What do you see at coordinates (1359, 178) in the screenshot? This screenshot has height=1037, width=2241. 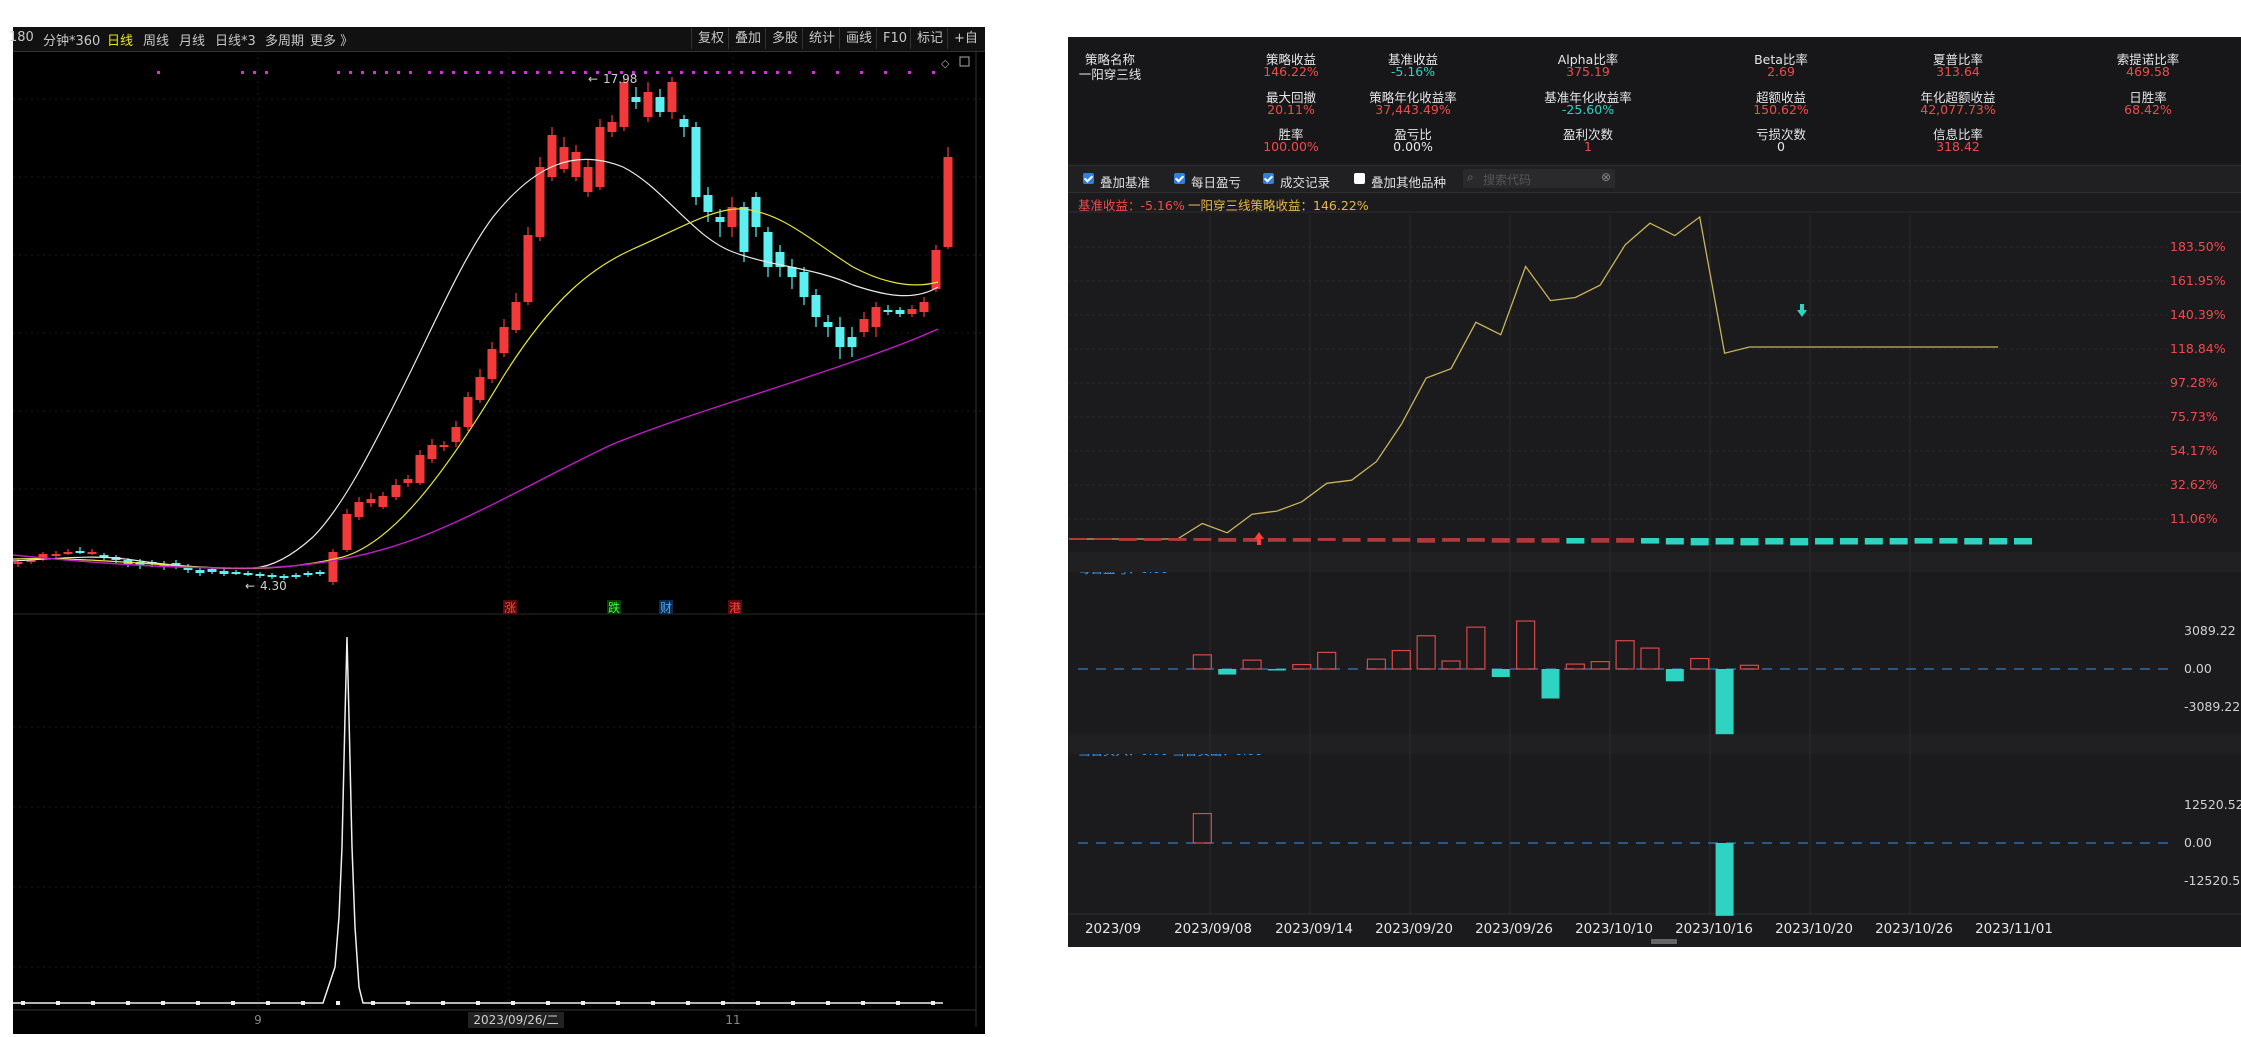 I see `overlay-other-checkbox` at bounding box center [1359, 178].